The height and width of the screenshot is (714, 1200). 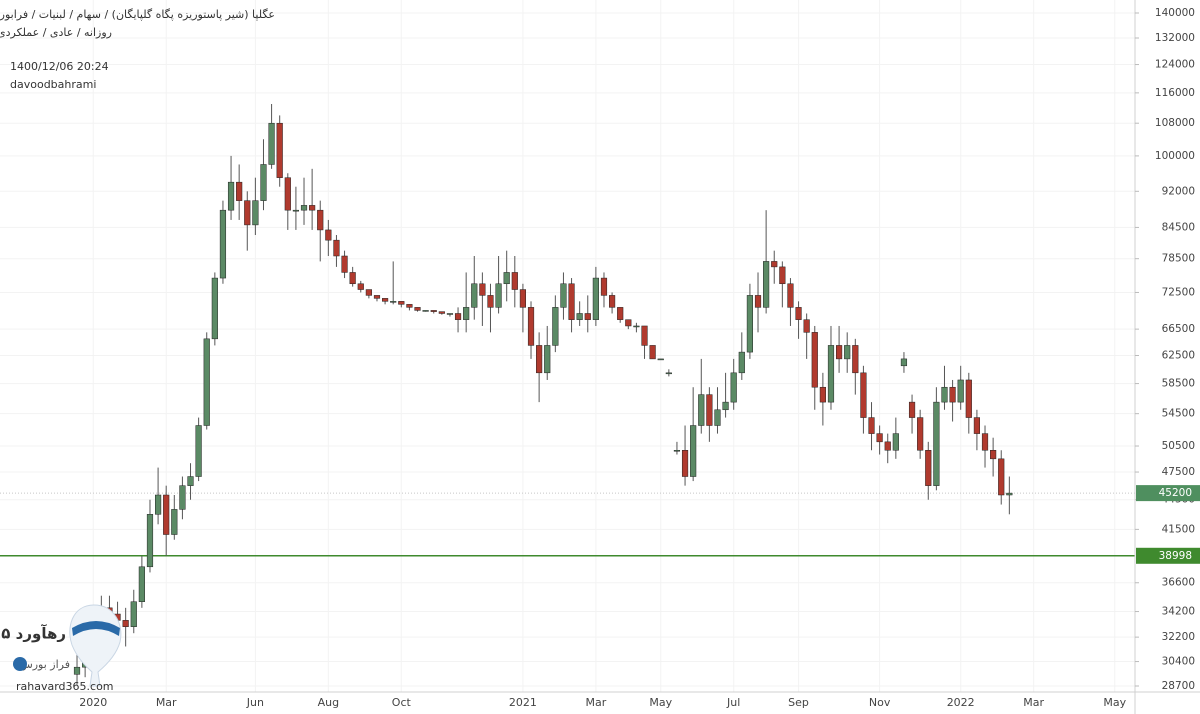 What do you see at coordinates (93, 702) in the screenshot?
I see `x-tick-label: 2020` at bounding box center [93, 702].